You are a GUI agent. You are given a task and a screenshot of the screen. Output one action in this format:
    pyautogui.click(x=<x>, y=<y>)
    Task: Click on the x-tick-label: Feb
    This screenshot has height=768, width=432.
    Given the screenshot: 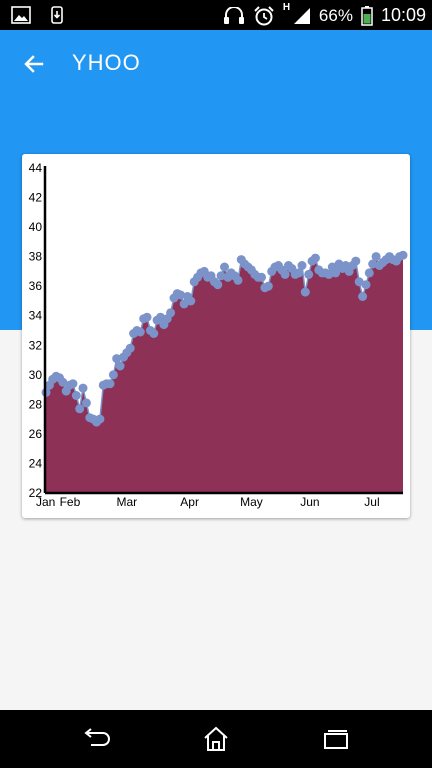 What is the action you would take?
    pyautogui.click(x=70, y=502)
    